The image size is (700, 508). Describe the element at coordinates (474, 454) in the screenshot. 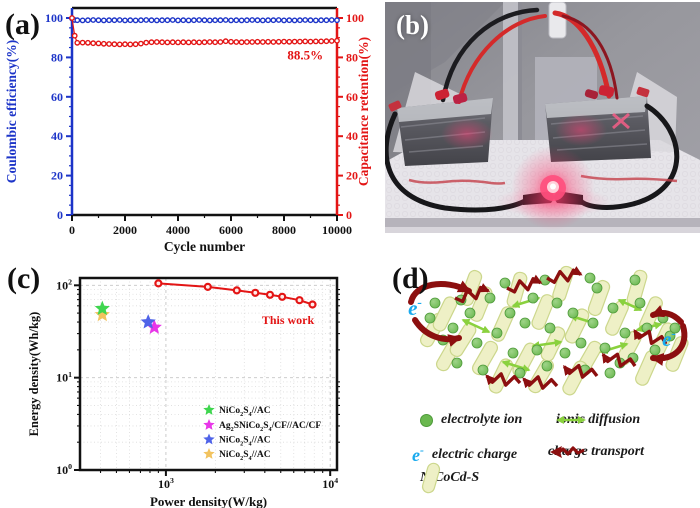

I see `electric-charge-label: electric charge` at that location.